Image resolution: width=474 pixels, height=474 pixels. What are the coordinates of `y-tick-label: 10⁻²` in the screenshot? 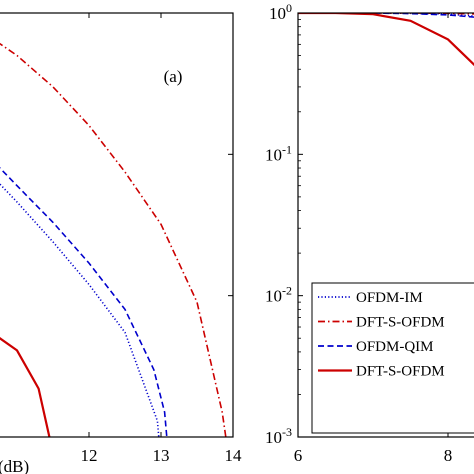 It's located at (278, 295).